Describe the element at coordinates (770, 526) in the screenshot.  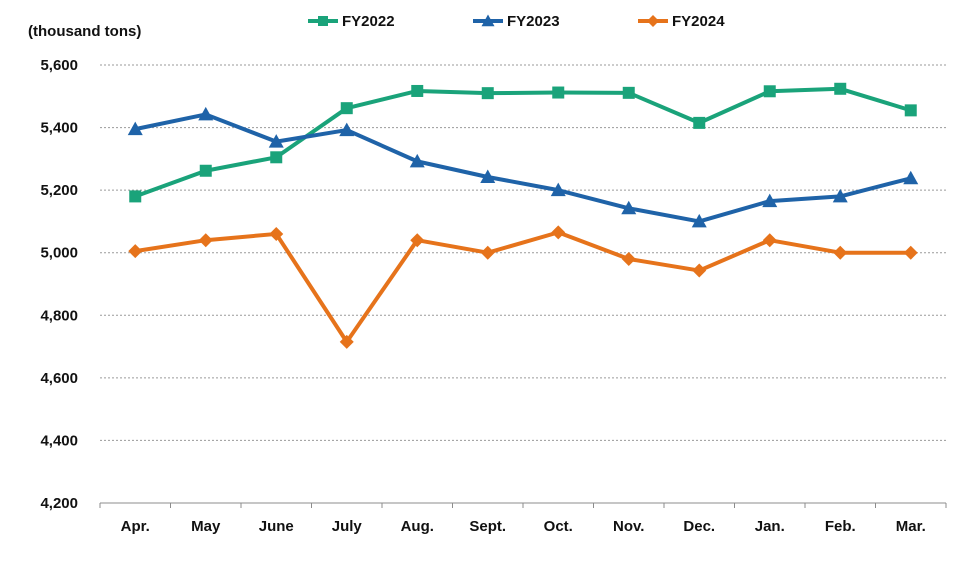
I see `x-tick-label: Jan.` at that location.